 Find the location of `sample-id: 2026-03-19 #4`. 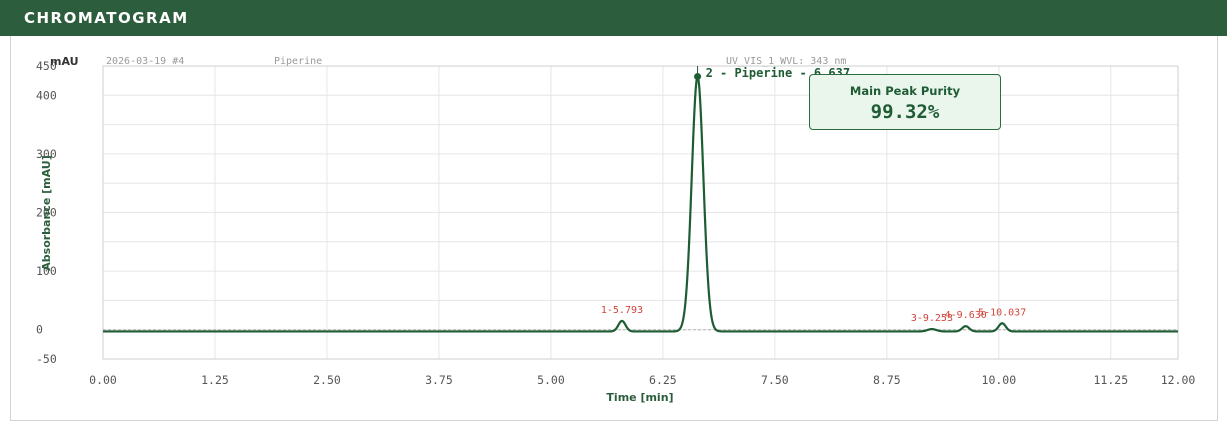

sample-id: 2026-03-19 #4 is located at coordinates (145, 61).